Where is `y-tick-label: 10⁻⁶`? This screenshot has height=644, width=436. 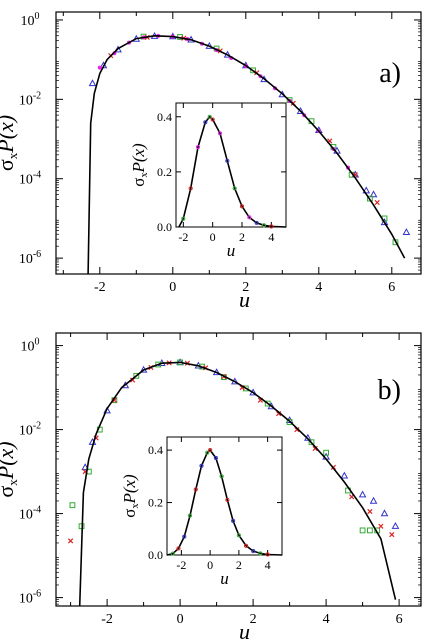
y-tick-label: 10⁻⁶ is located at coordinates (30, 598).